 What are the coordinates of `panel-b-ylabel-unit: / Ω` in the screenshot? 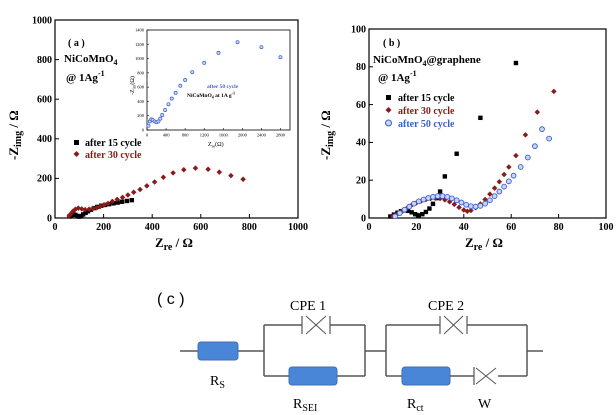 It's located at (325, 120).